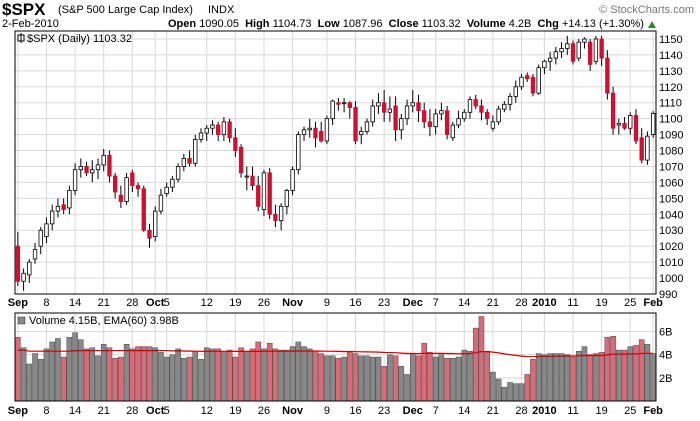  Describe the element at coordinates (671, 72) in the screenshot. I see `price-tick-label: 1130` at that location.